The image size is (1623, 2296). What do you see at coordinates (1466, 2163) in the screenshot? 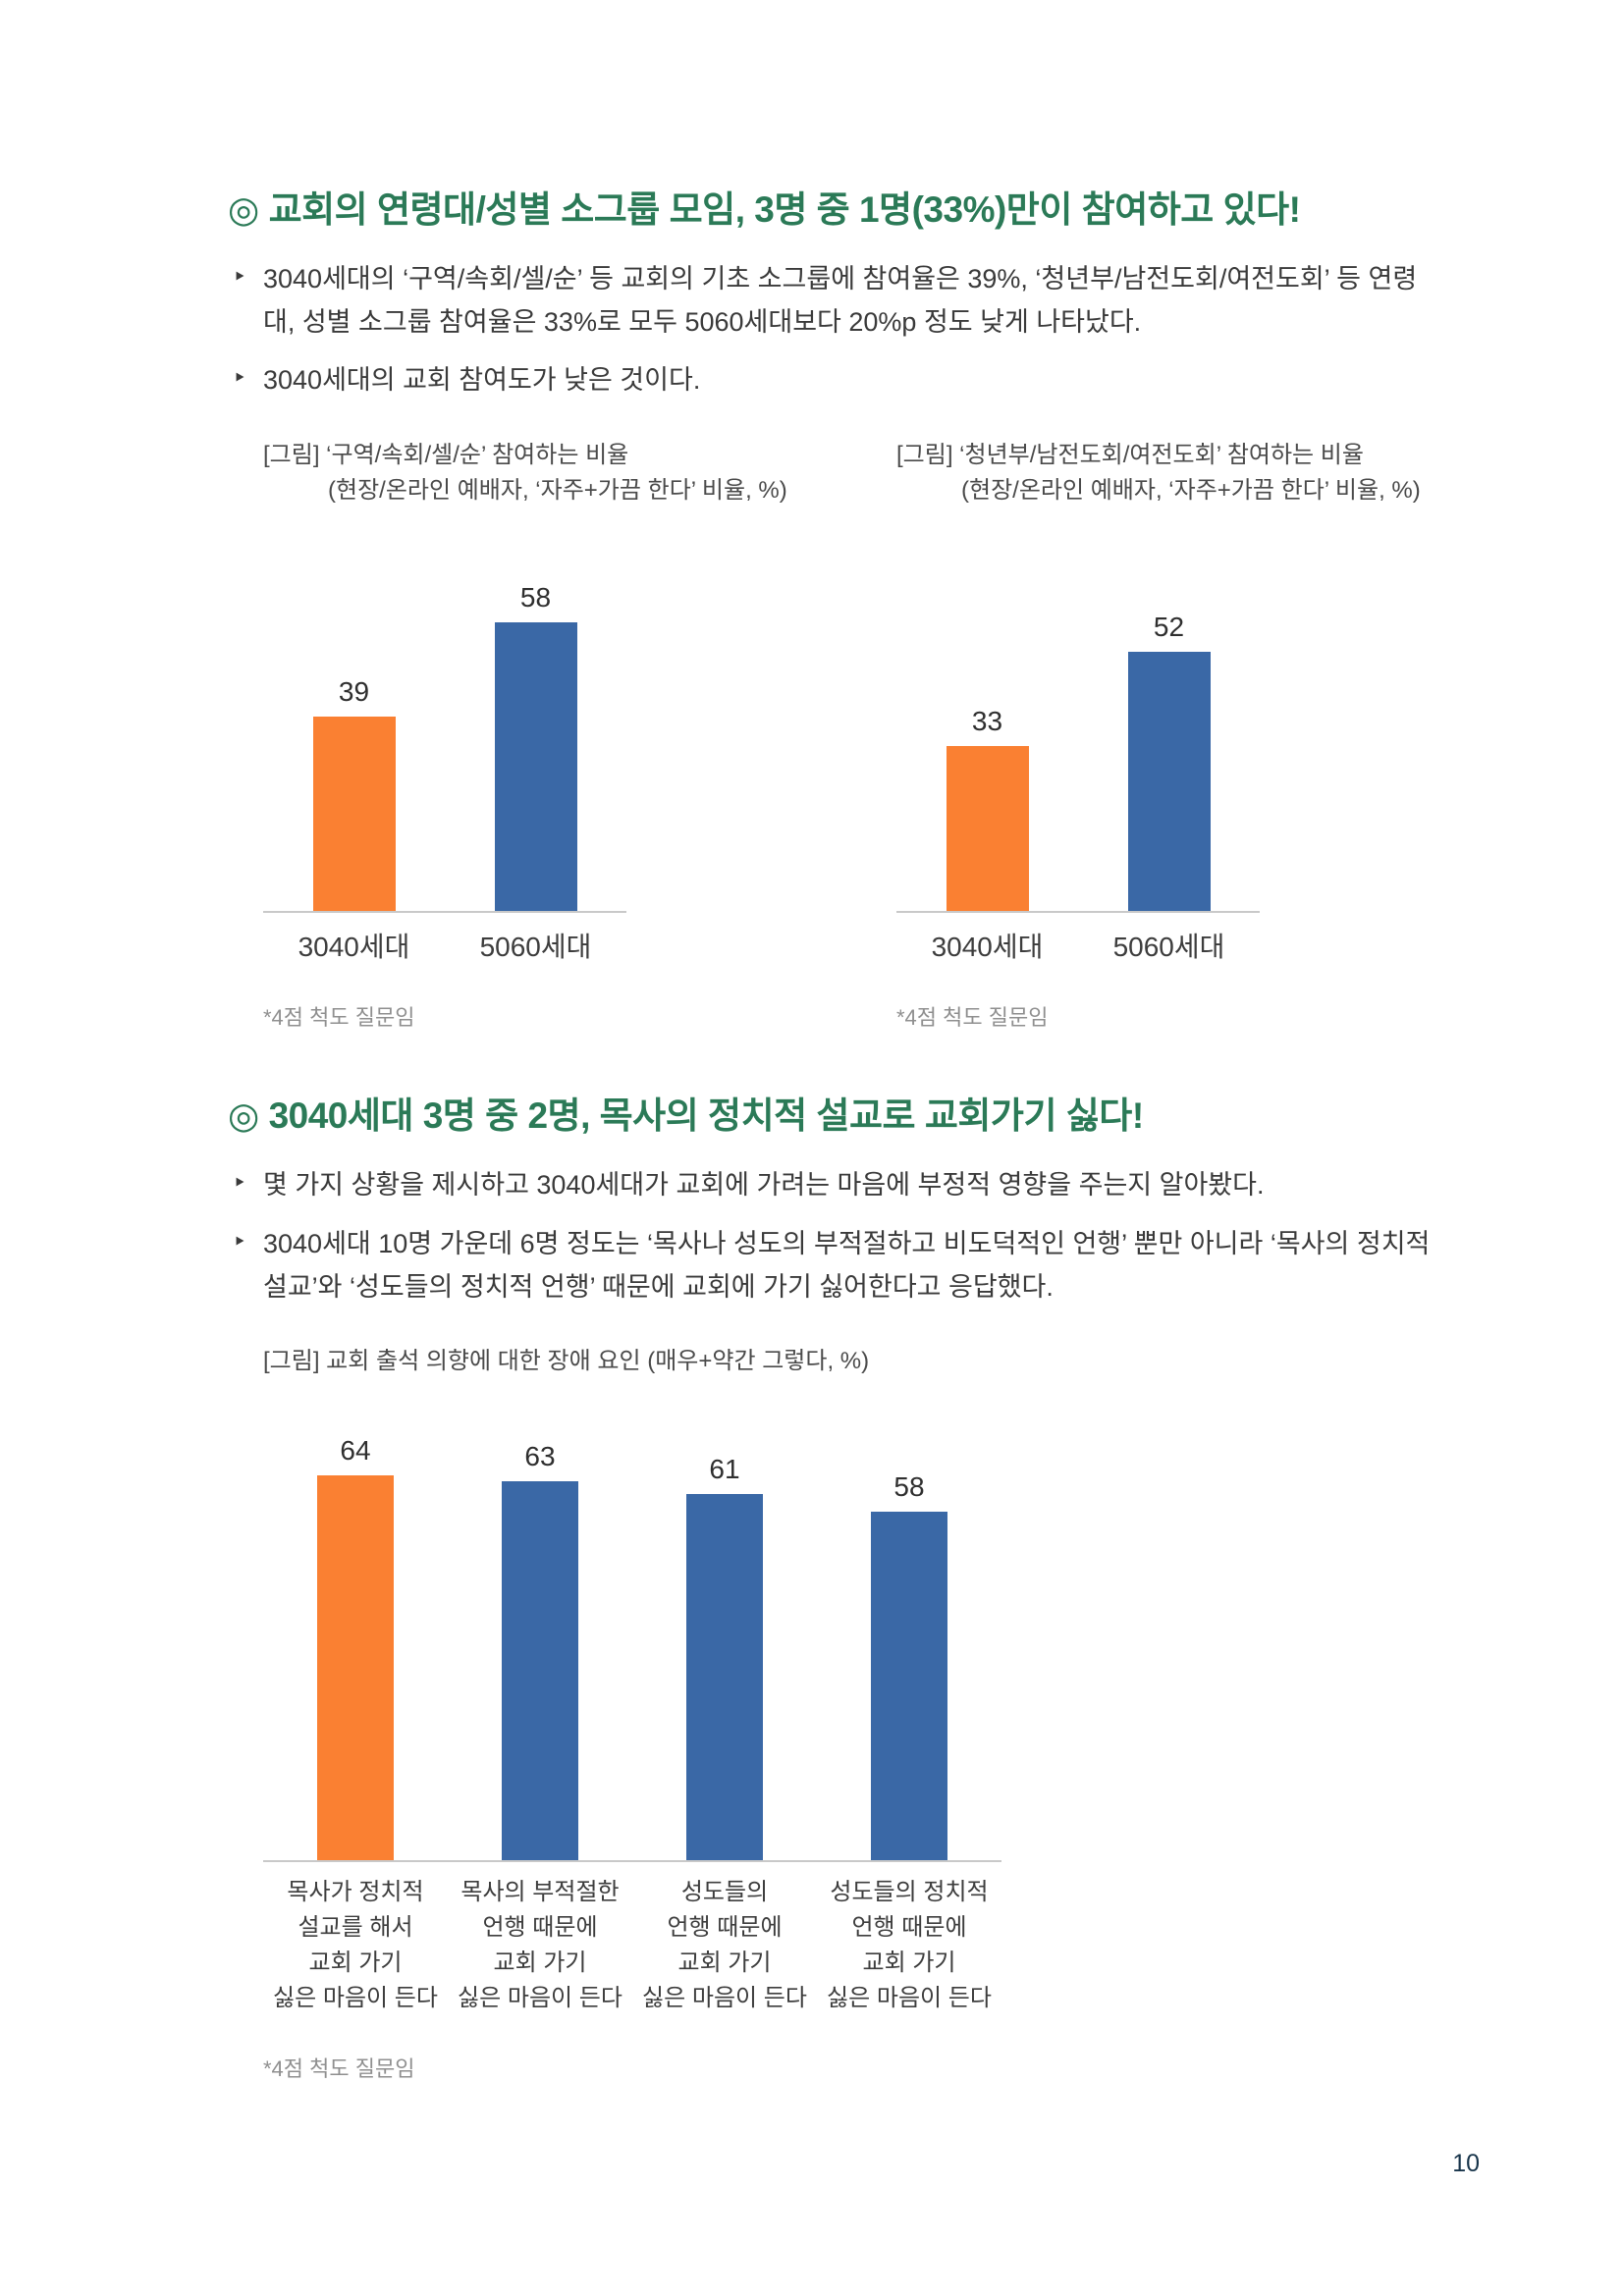
I see `page-number: 10` at bounding box center [1466, 2163].